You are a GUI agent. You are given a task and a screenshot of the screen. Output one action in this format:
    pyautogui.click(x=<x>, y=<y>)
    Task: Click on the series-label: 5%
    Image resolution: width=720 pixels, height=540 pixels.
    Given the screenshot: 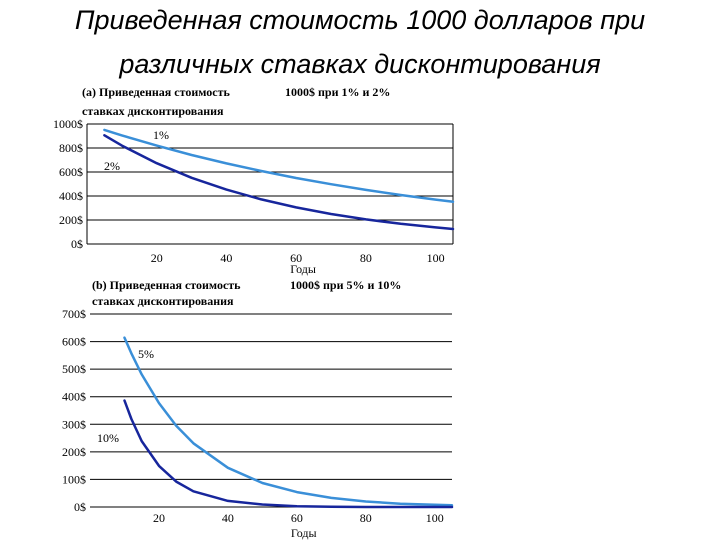 What is the action you would take?
    pyautogui.click(x=146, y=354)
    